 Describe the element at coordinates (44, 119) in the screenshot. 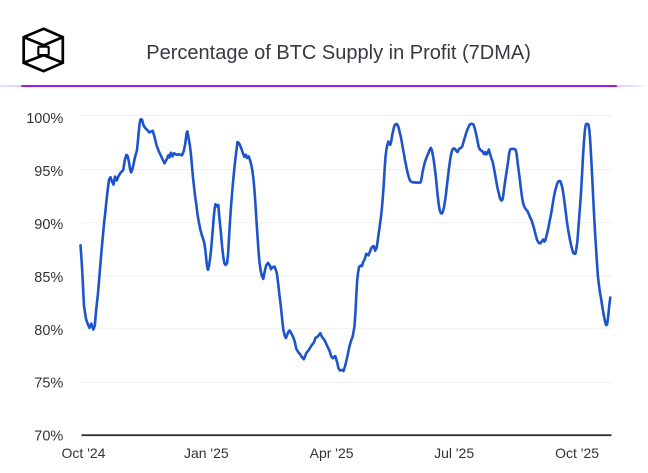

I see `svg-text: 100%` at that location.